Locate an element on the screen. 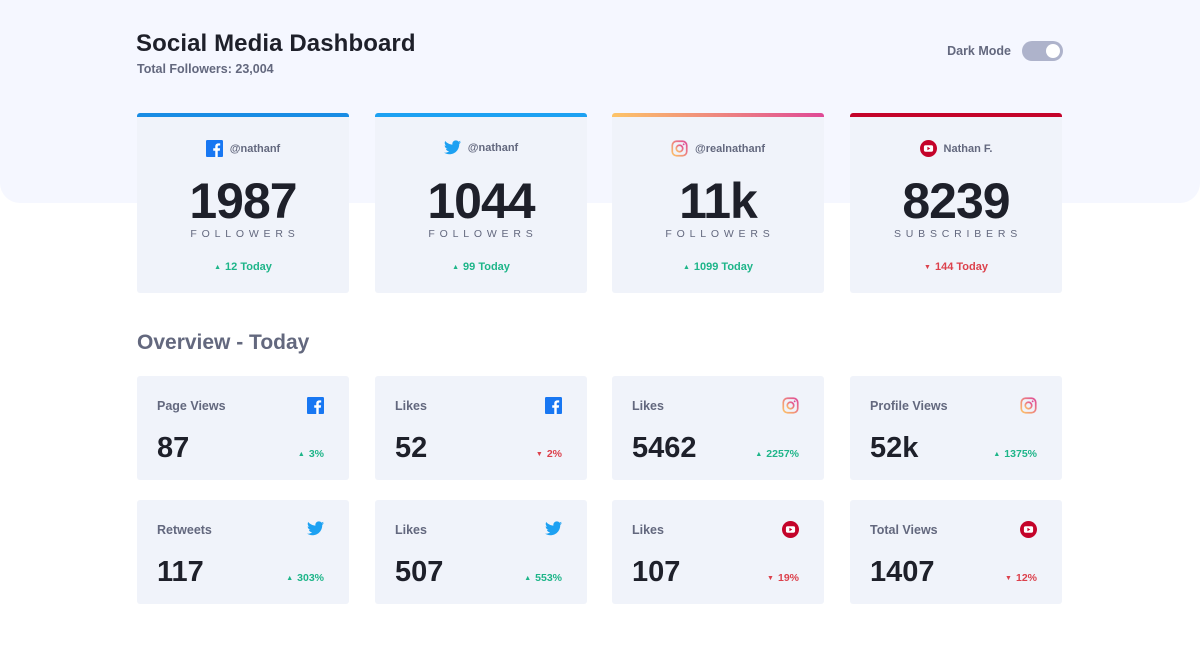 This screenshot has width=1200, height=667. overview-card-instagram-profile-views: Profile Views 52k ▲ 1375% is located at coordinates (956, 428).